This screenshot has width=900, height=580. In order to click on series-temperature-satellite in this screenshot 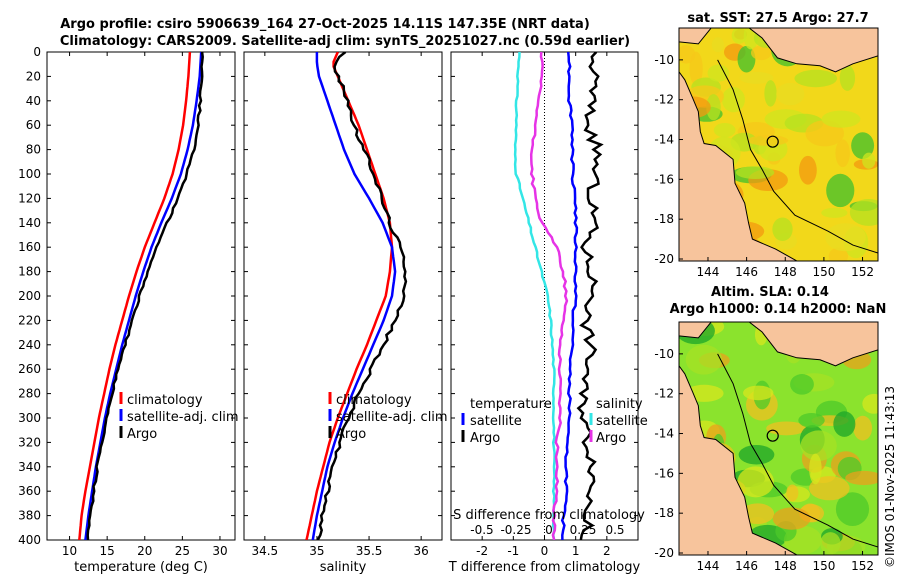, I will do `click(534, 296)`.